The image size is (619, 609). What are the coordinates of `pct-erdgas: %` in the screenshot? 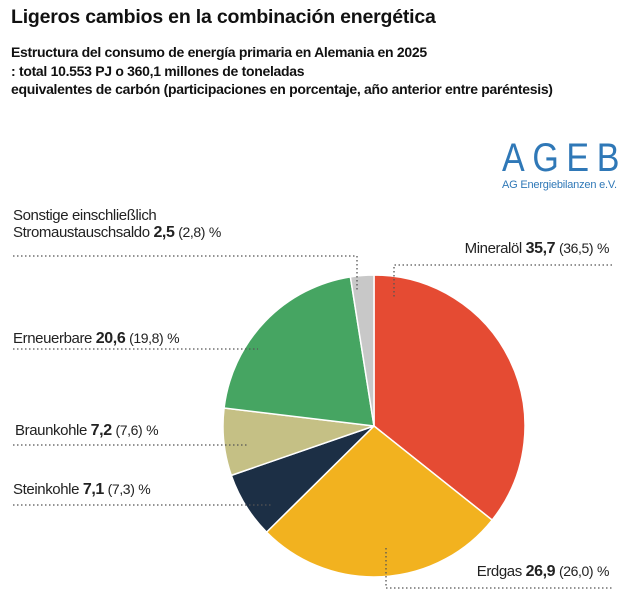 It's located at (602, 571).